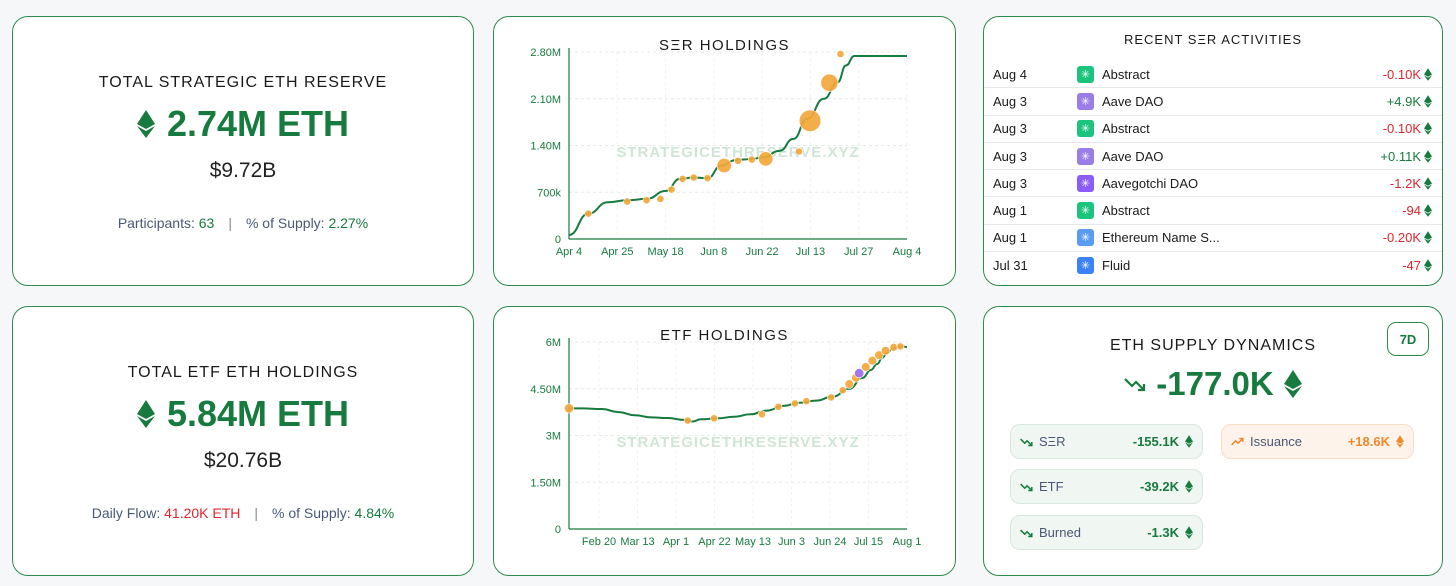 This screenshot has width=1456, height=586. What do you see at coordinates (243, 82) in the screenshot?
I see `card-title: TOTAL STRATEGIC ETH RESERVE` at bounding box center [243, 82].